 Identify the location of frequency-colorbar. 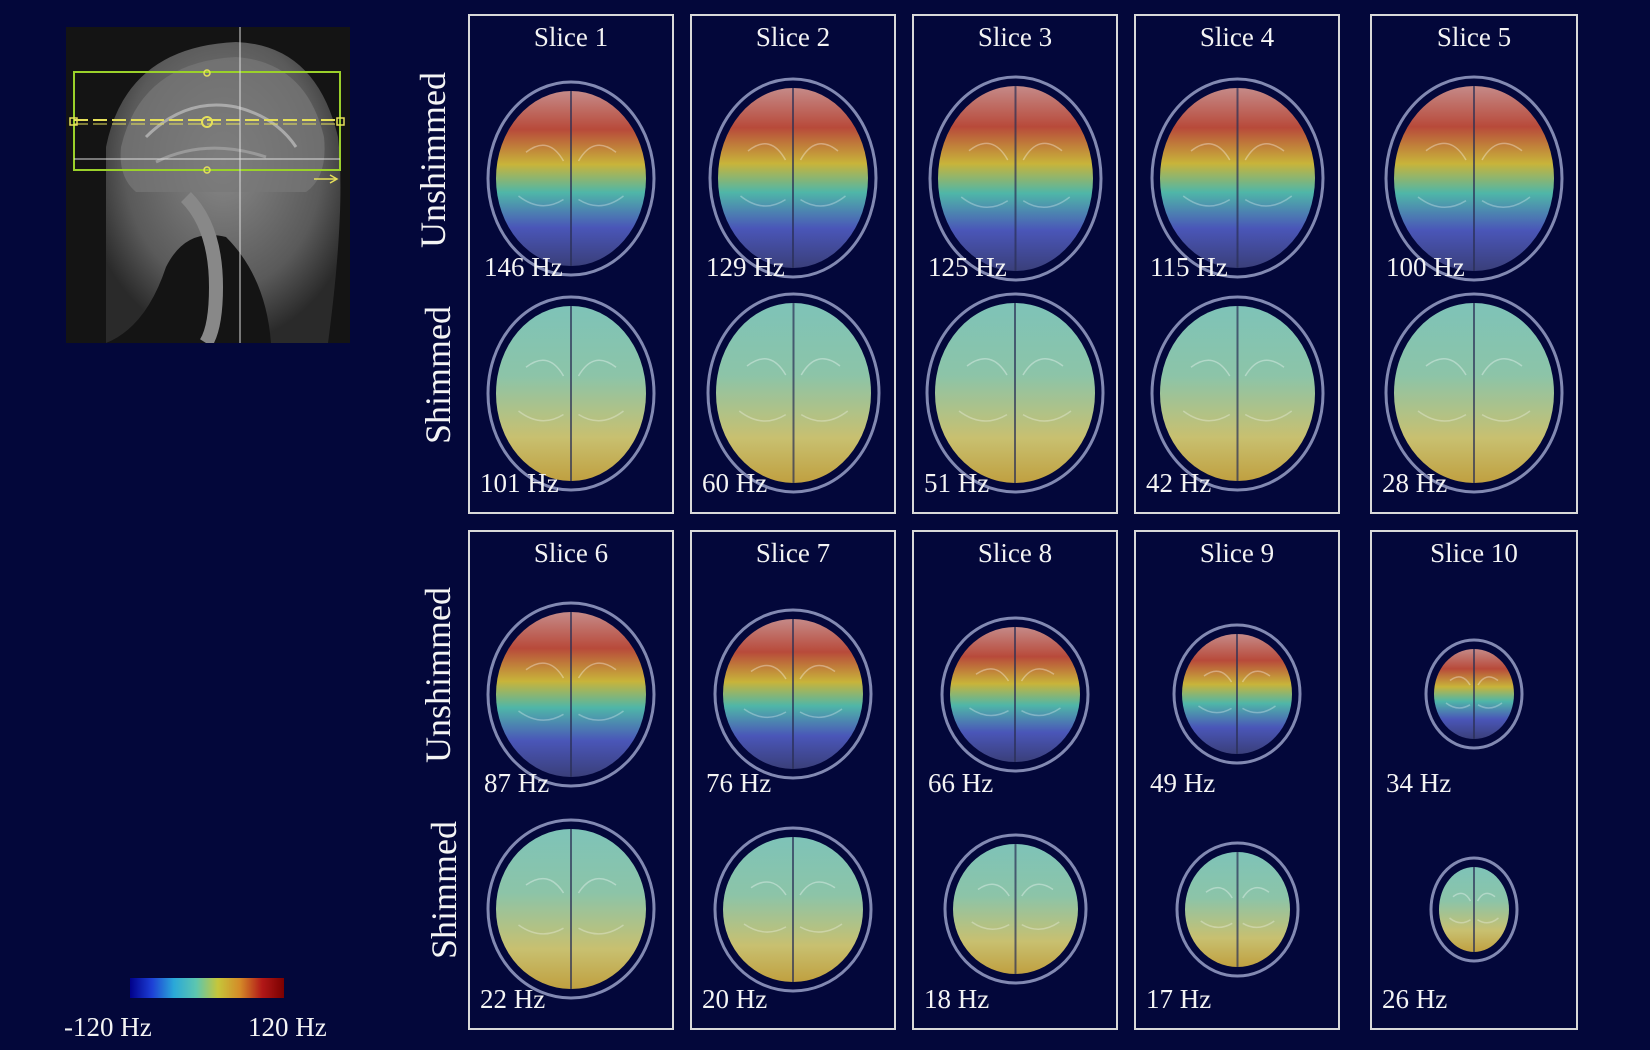
(207, 988).